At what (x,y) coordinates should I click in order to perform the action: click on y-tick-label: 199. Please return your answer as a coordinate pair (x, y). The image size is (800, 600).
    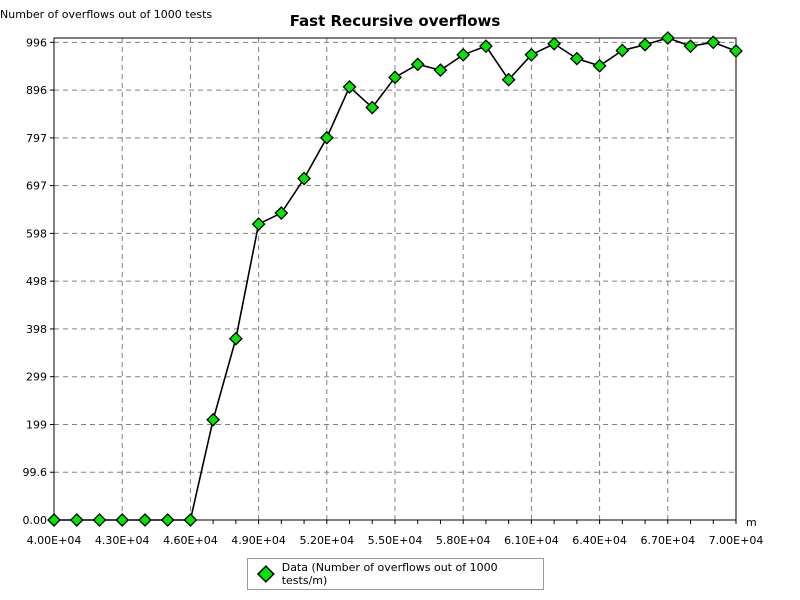
    Looking at the image, I should click on (36, 424).